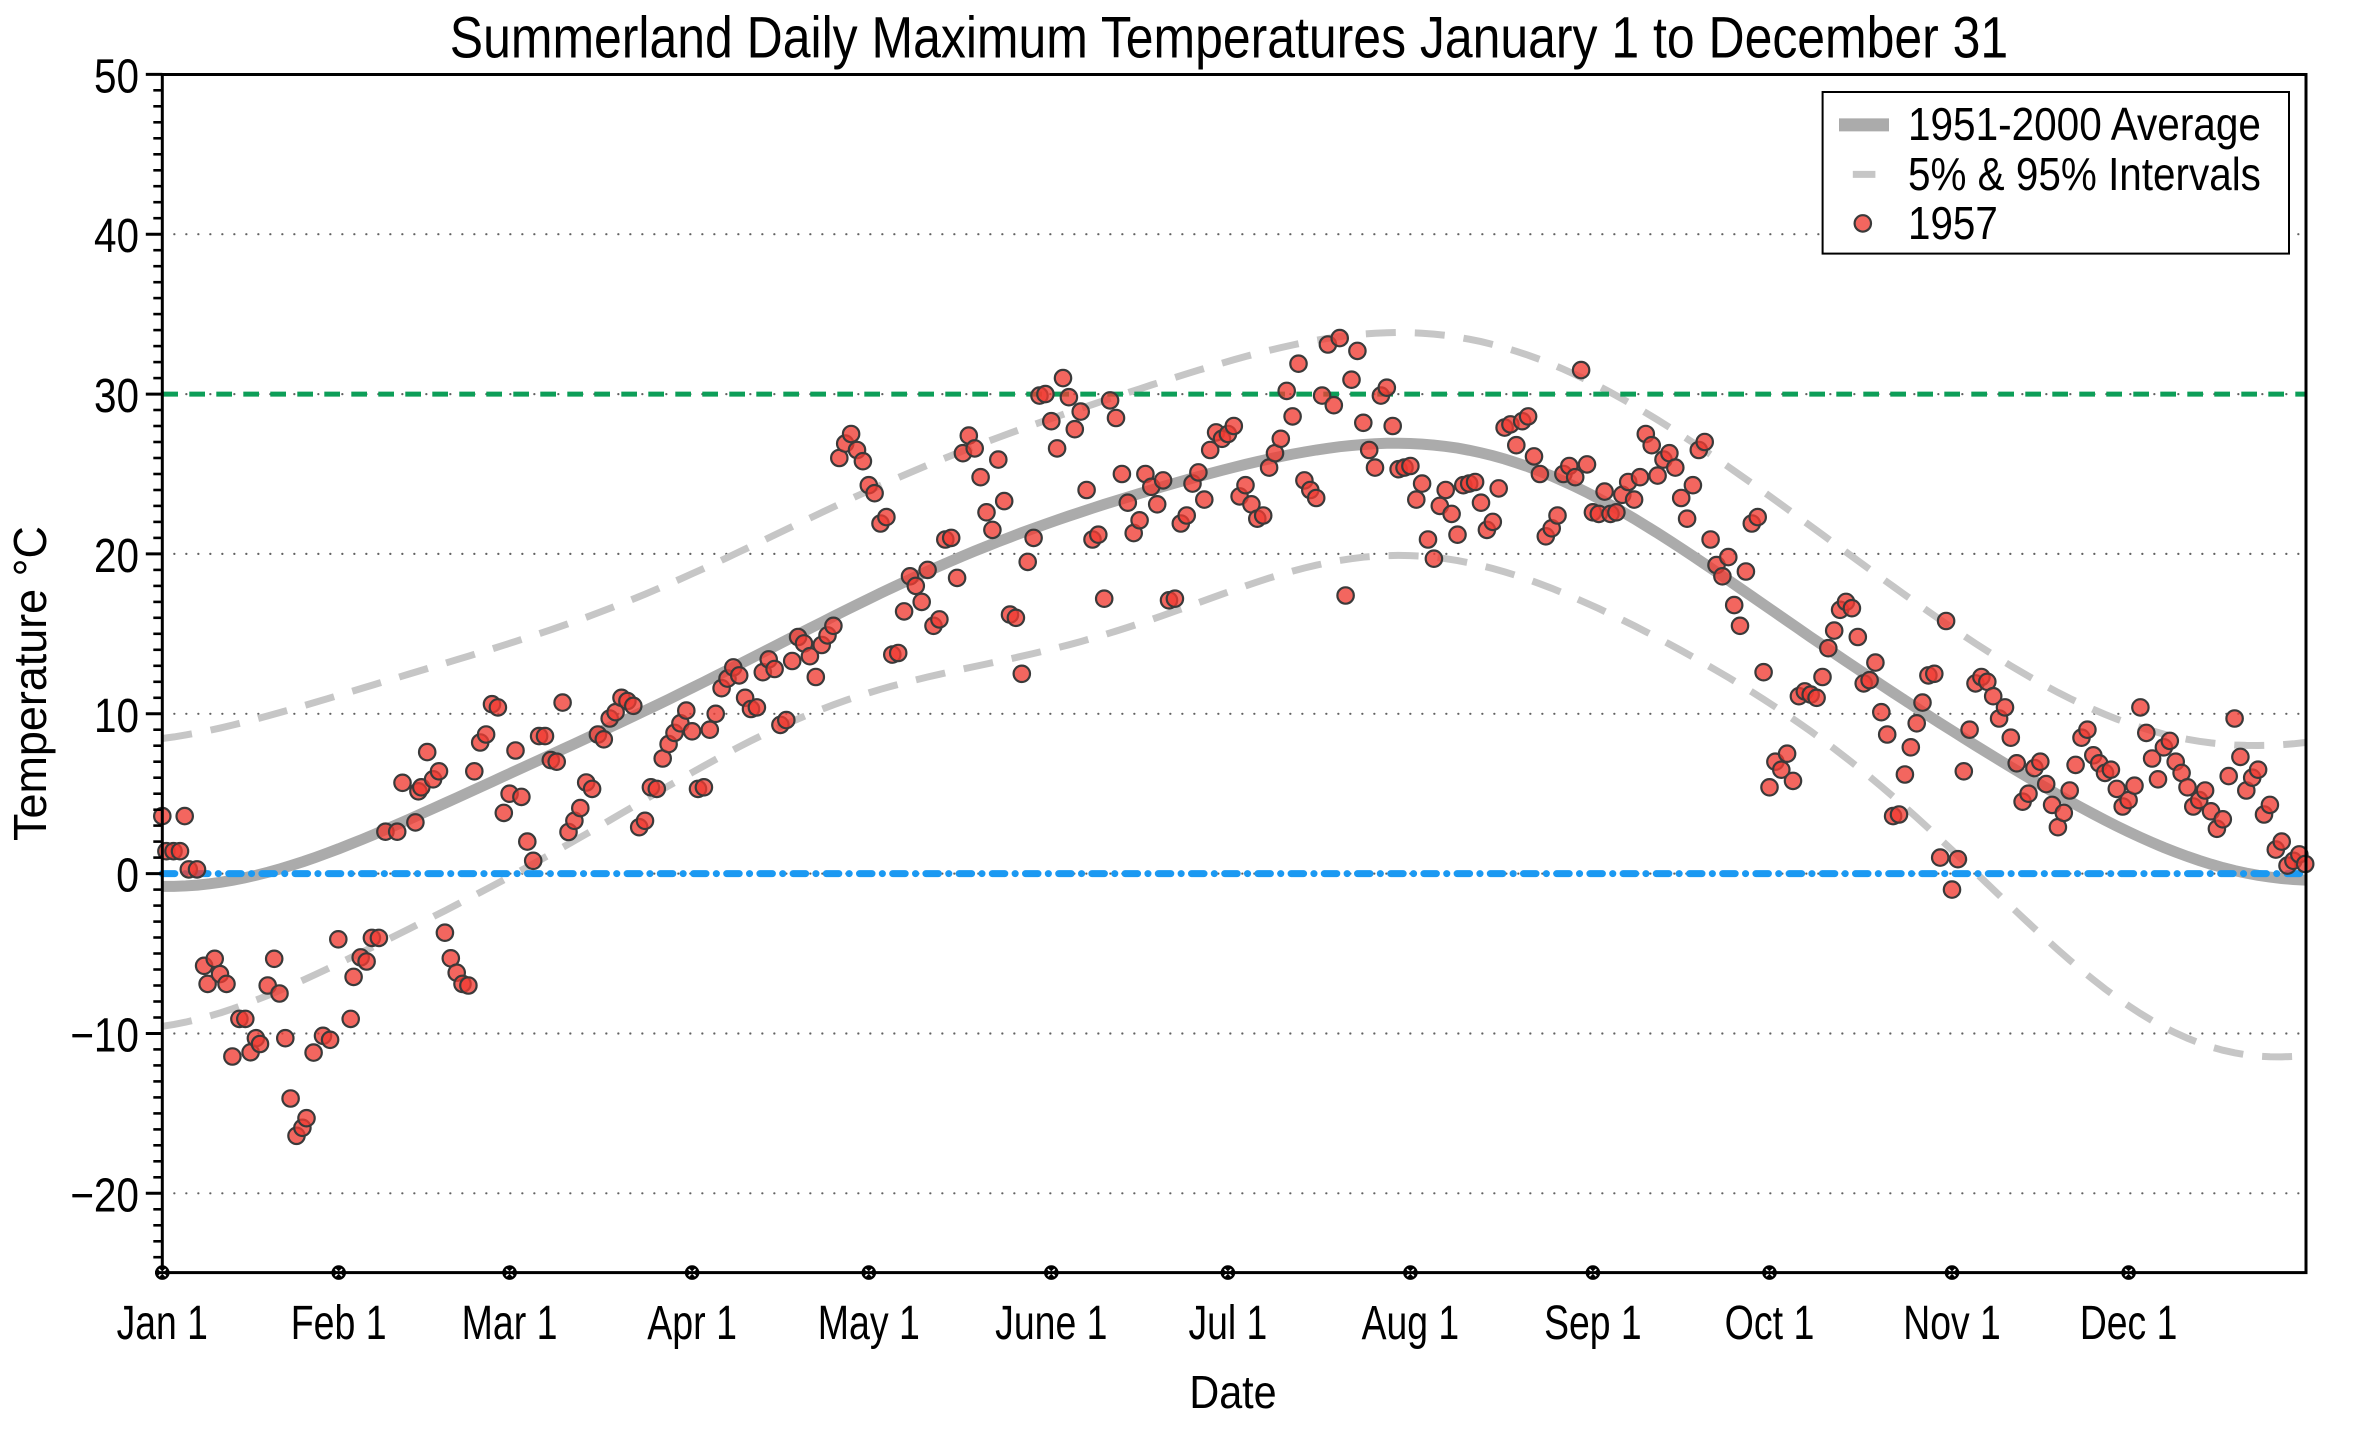 The height and width of the screenshot is (1432, 2360). I want to click on svg-text: Feb 1, so click(339, 1323).